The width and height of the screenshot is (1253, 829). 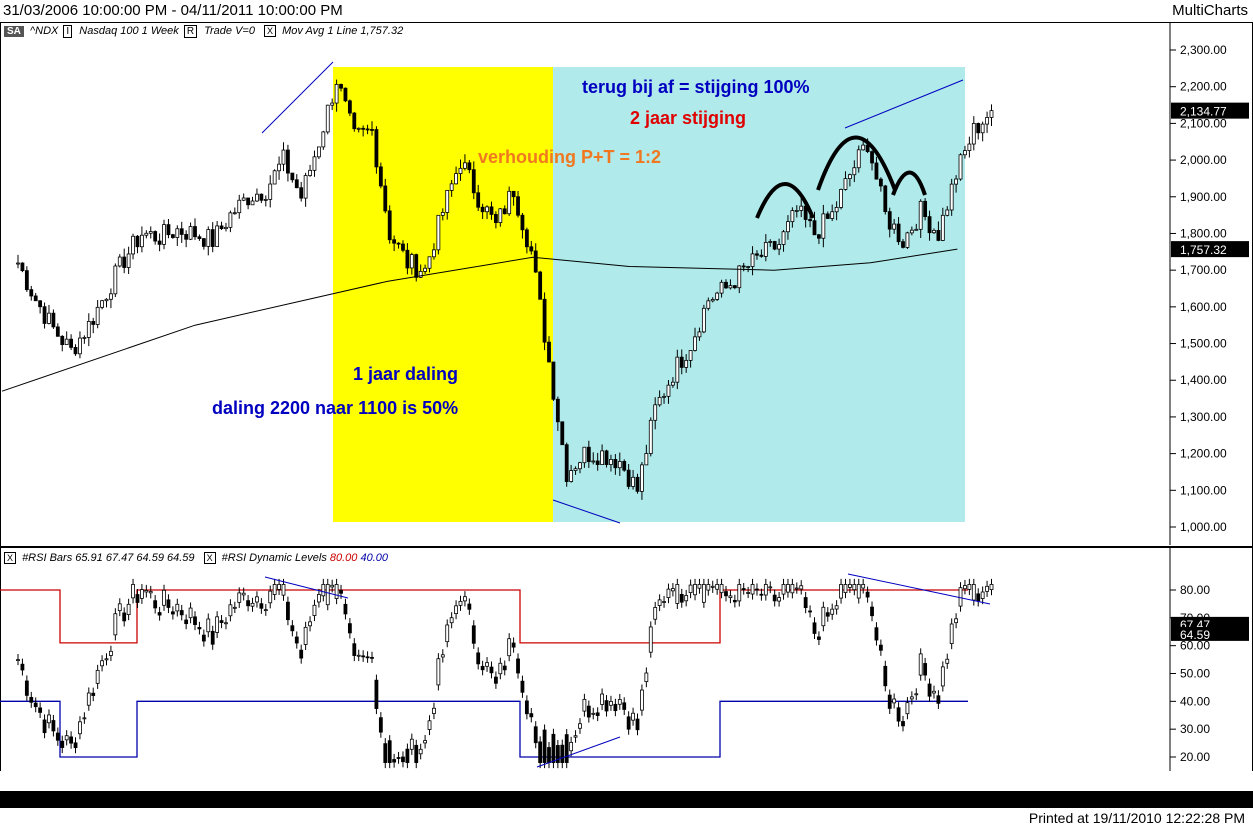 What do you see at coordinates (335, 408) in the screenshot?
I see `annotation-fall-detail: daling 2200 naar 1100 is 50%` at bounding box center [335, 408].